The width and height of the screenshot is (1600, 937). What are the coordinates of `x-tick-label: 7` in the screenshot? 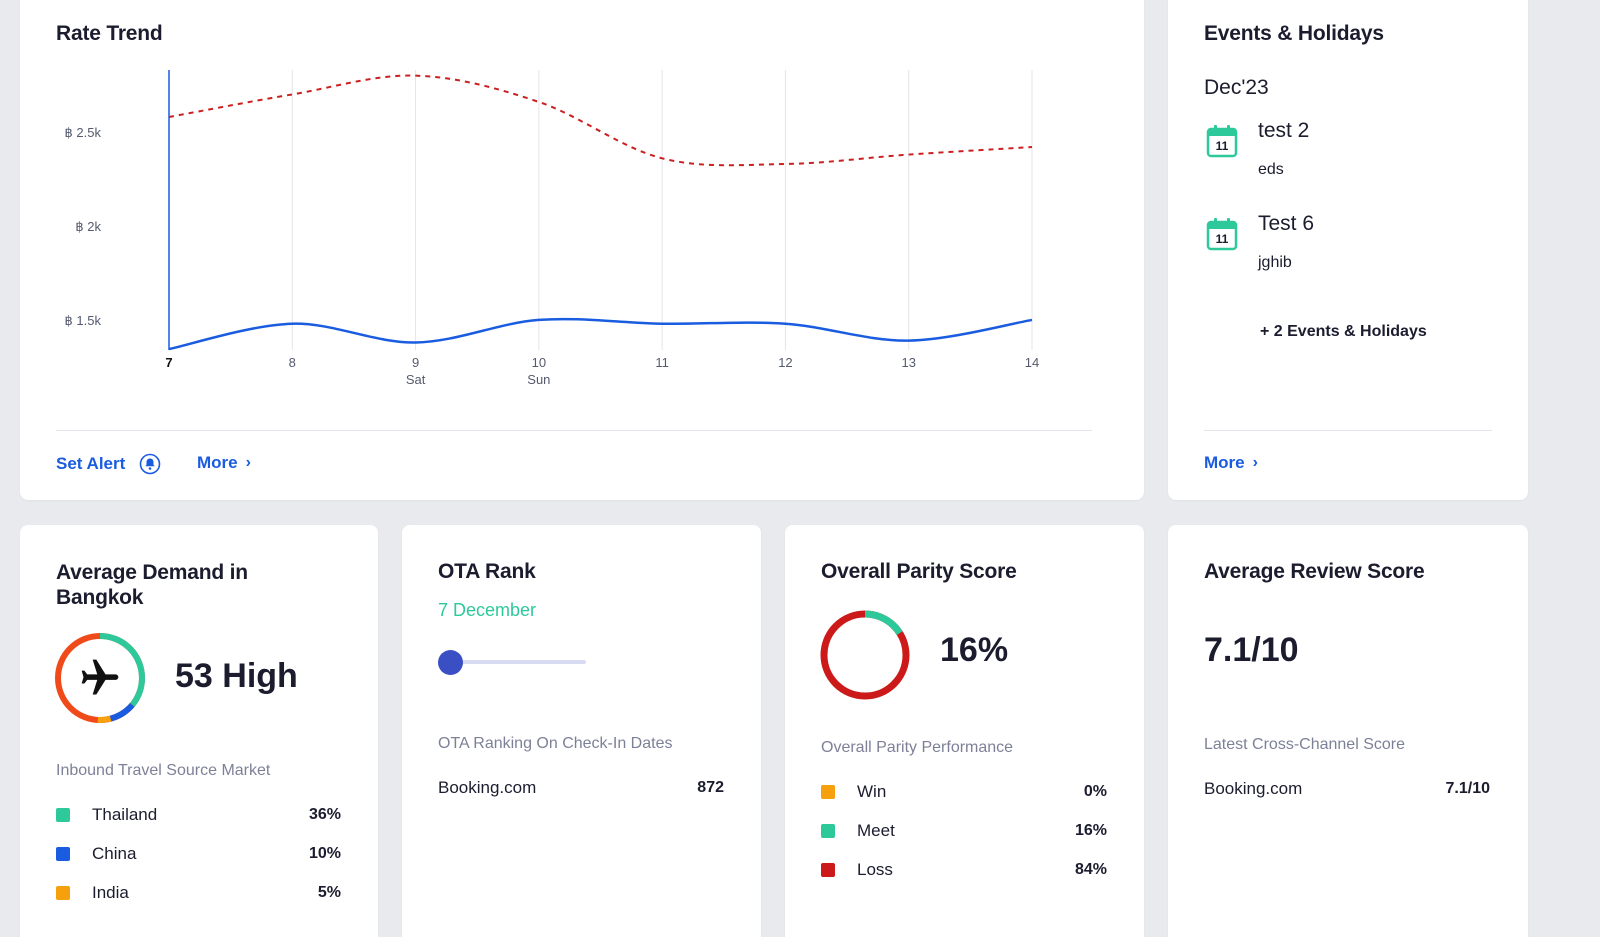 It's located at (168, 362).